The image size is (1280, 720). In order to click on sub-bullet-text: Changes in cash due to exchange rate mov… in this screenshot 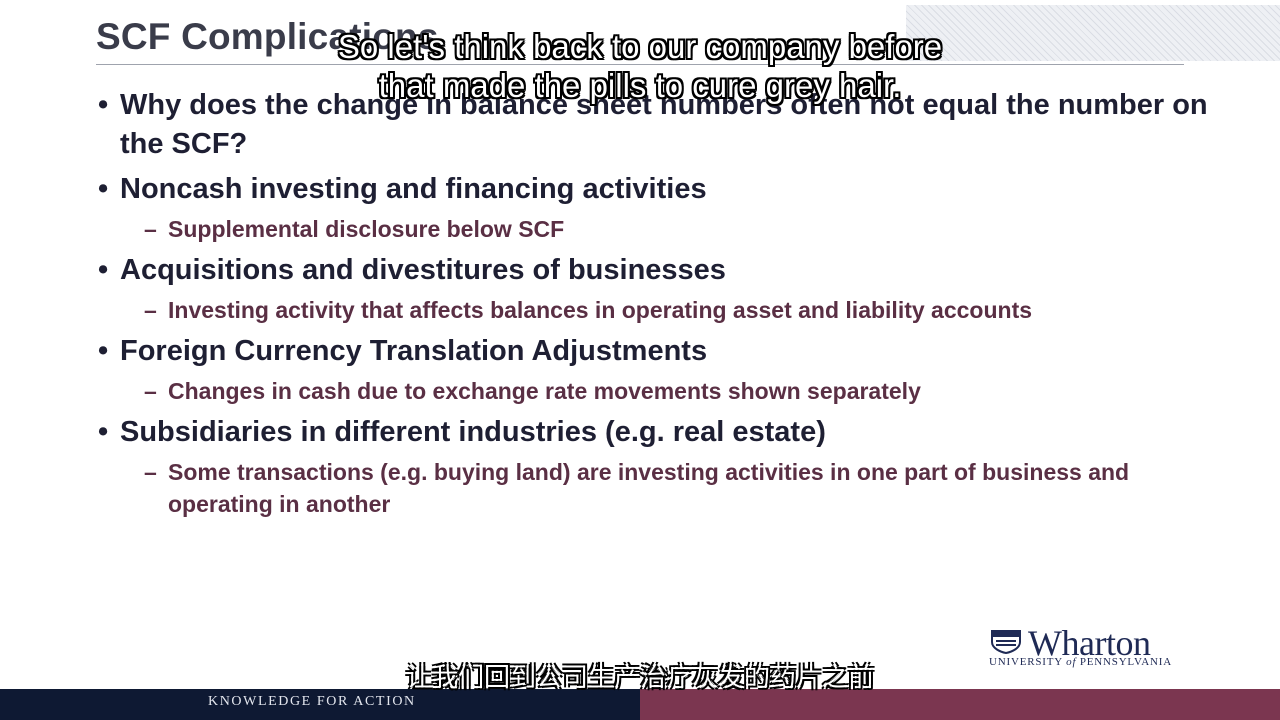, I will do `click(544, 391)`.